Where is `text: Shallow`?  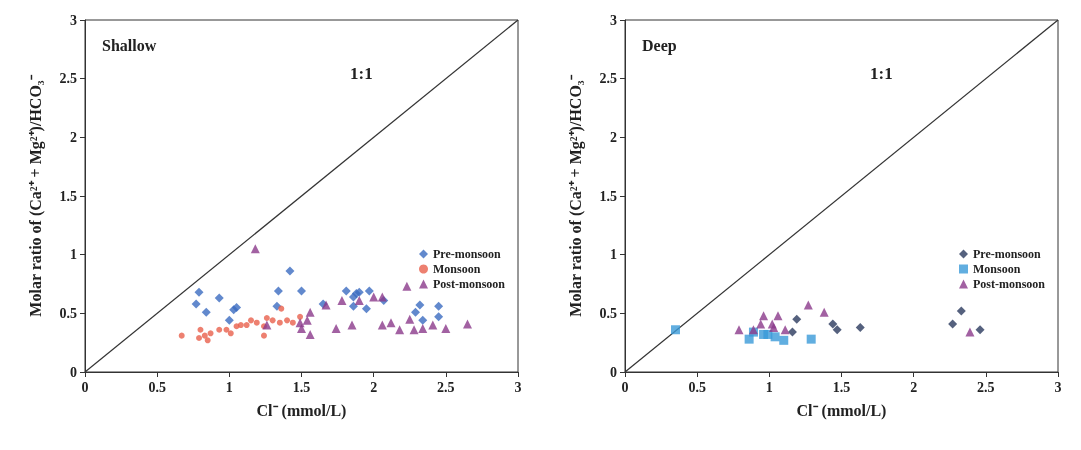
text: Shallow is located at coordinates (129, 45).